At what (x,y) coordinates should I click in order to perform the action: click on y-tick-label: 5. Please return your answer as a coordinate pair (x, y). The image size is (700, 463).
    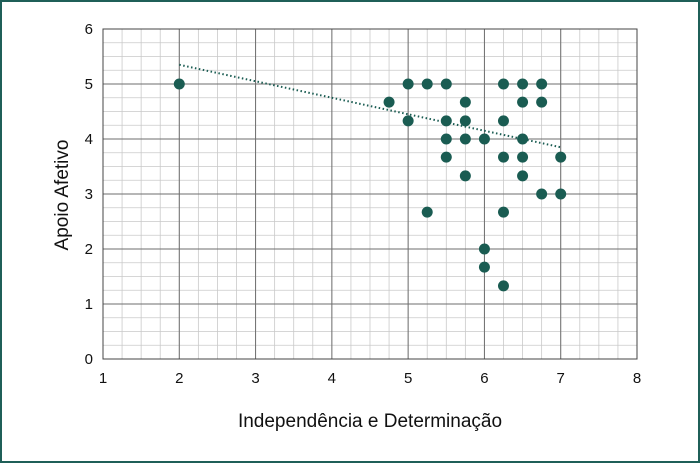
    Looking at the image, I should click on (89, 84).